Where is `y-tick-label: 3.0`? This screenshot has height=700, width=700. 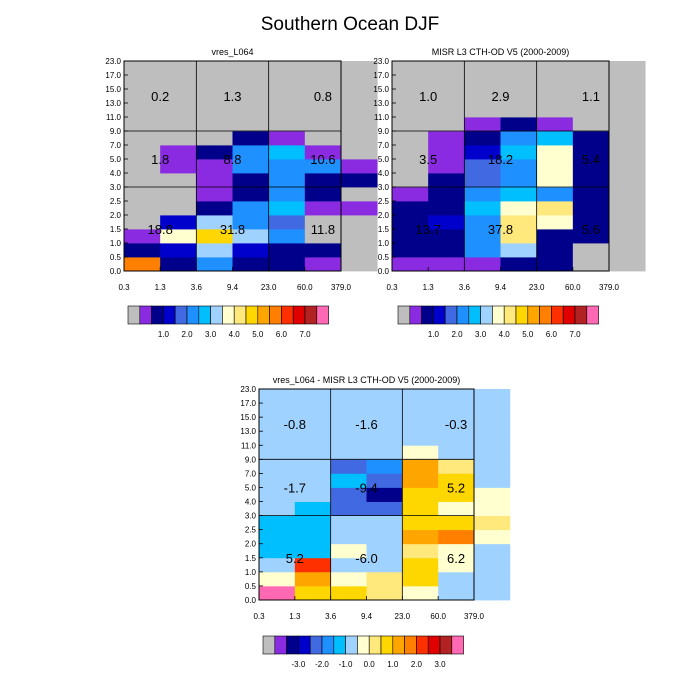 y-tick-label: 3.0 is located at coordinates (116, 187).